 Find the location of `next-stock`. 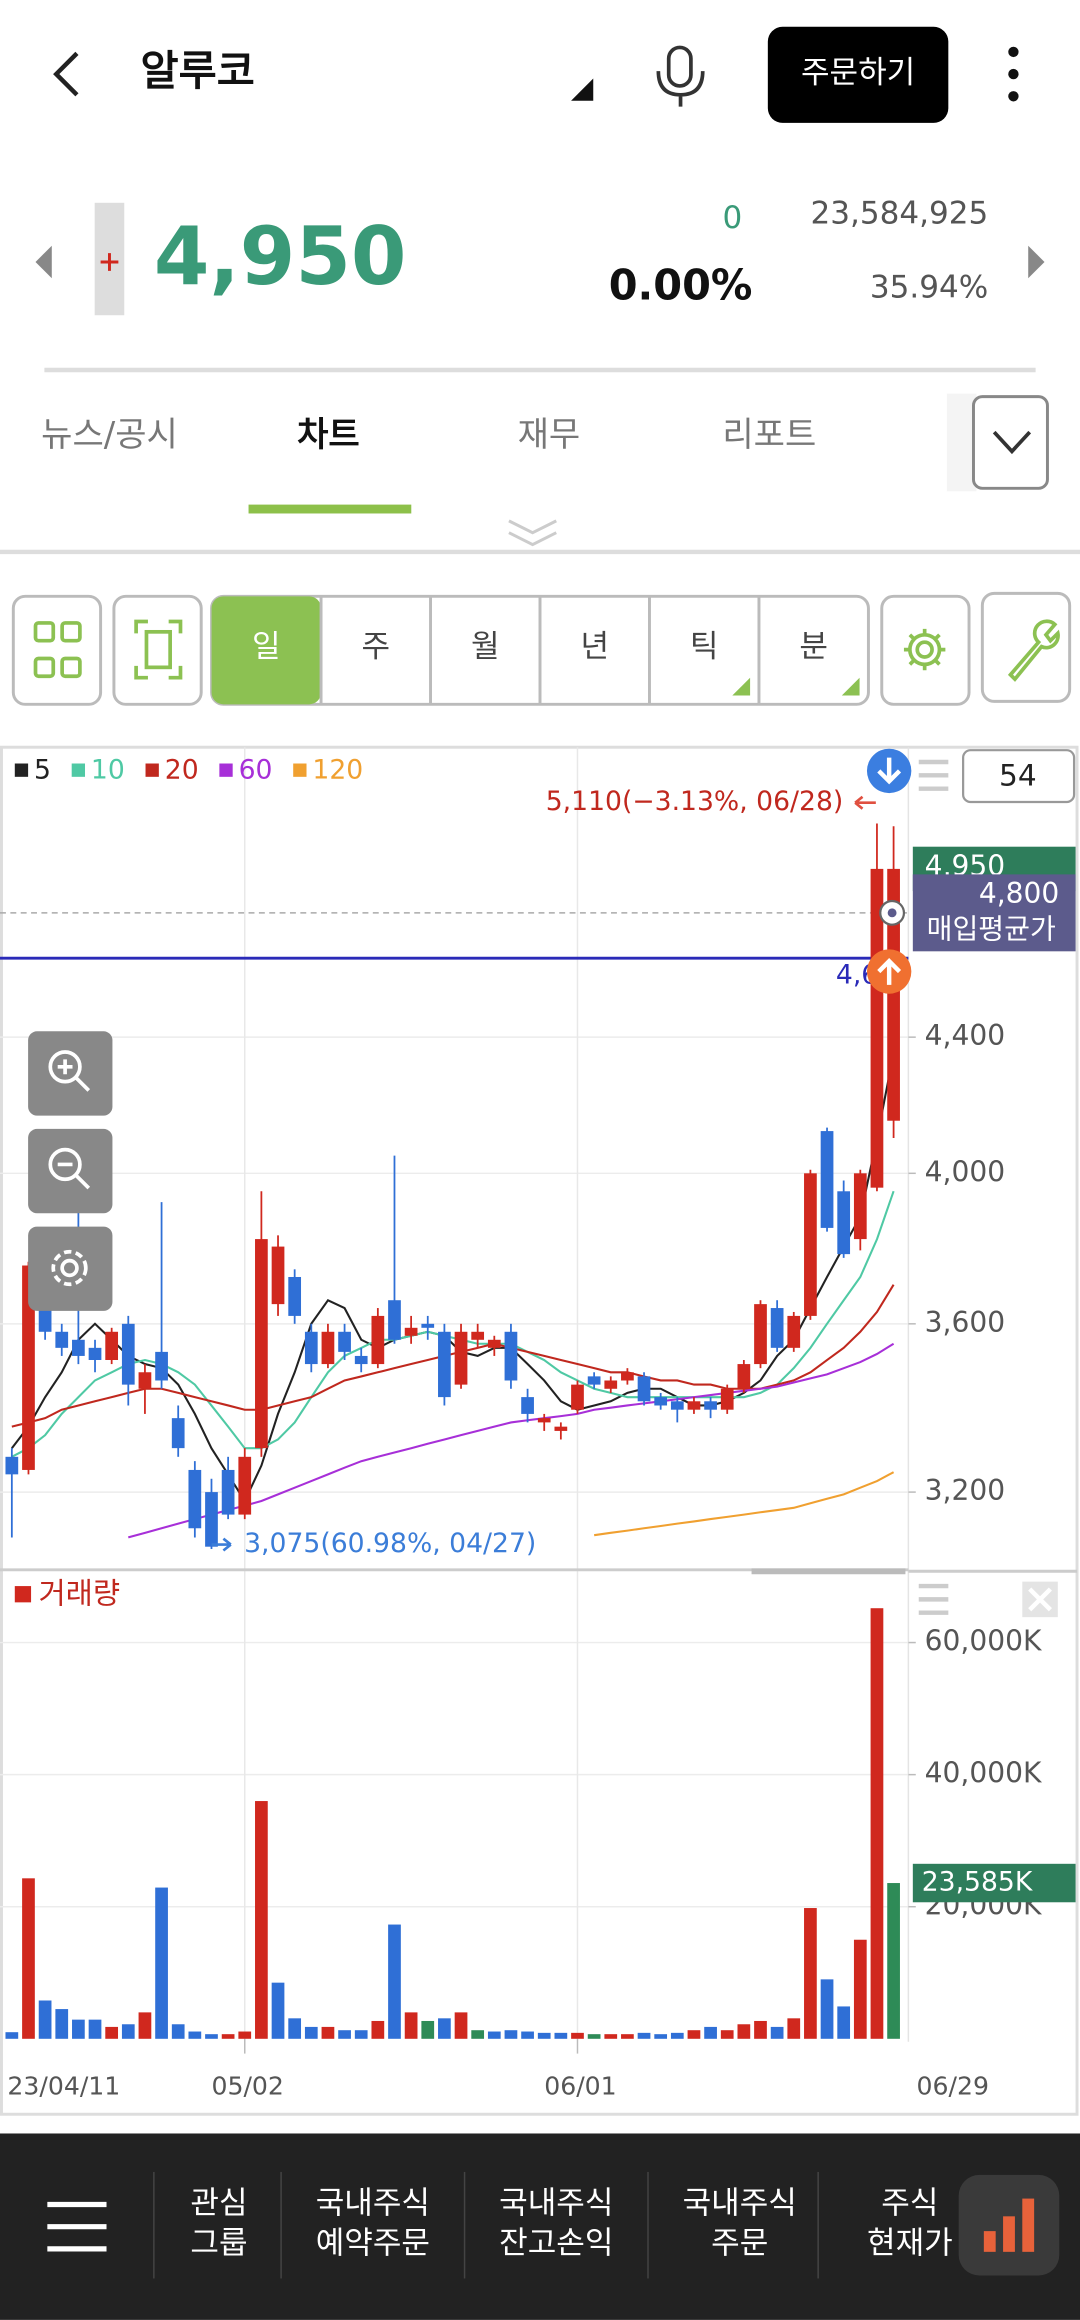

next-stock is located at coordinates (1036, 262).